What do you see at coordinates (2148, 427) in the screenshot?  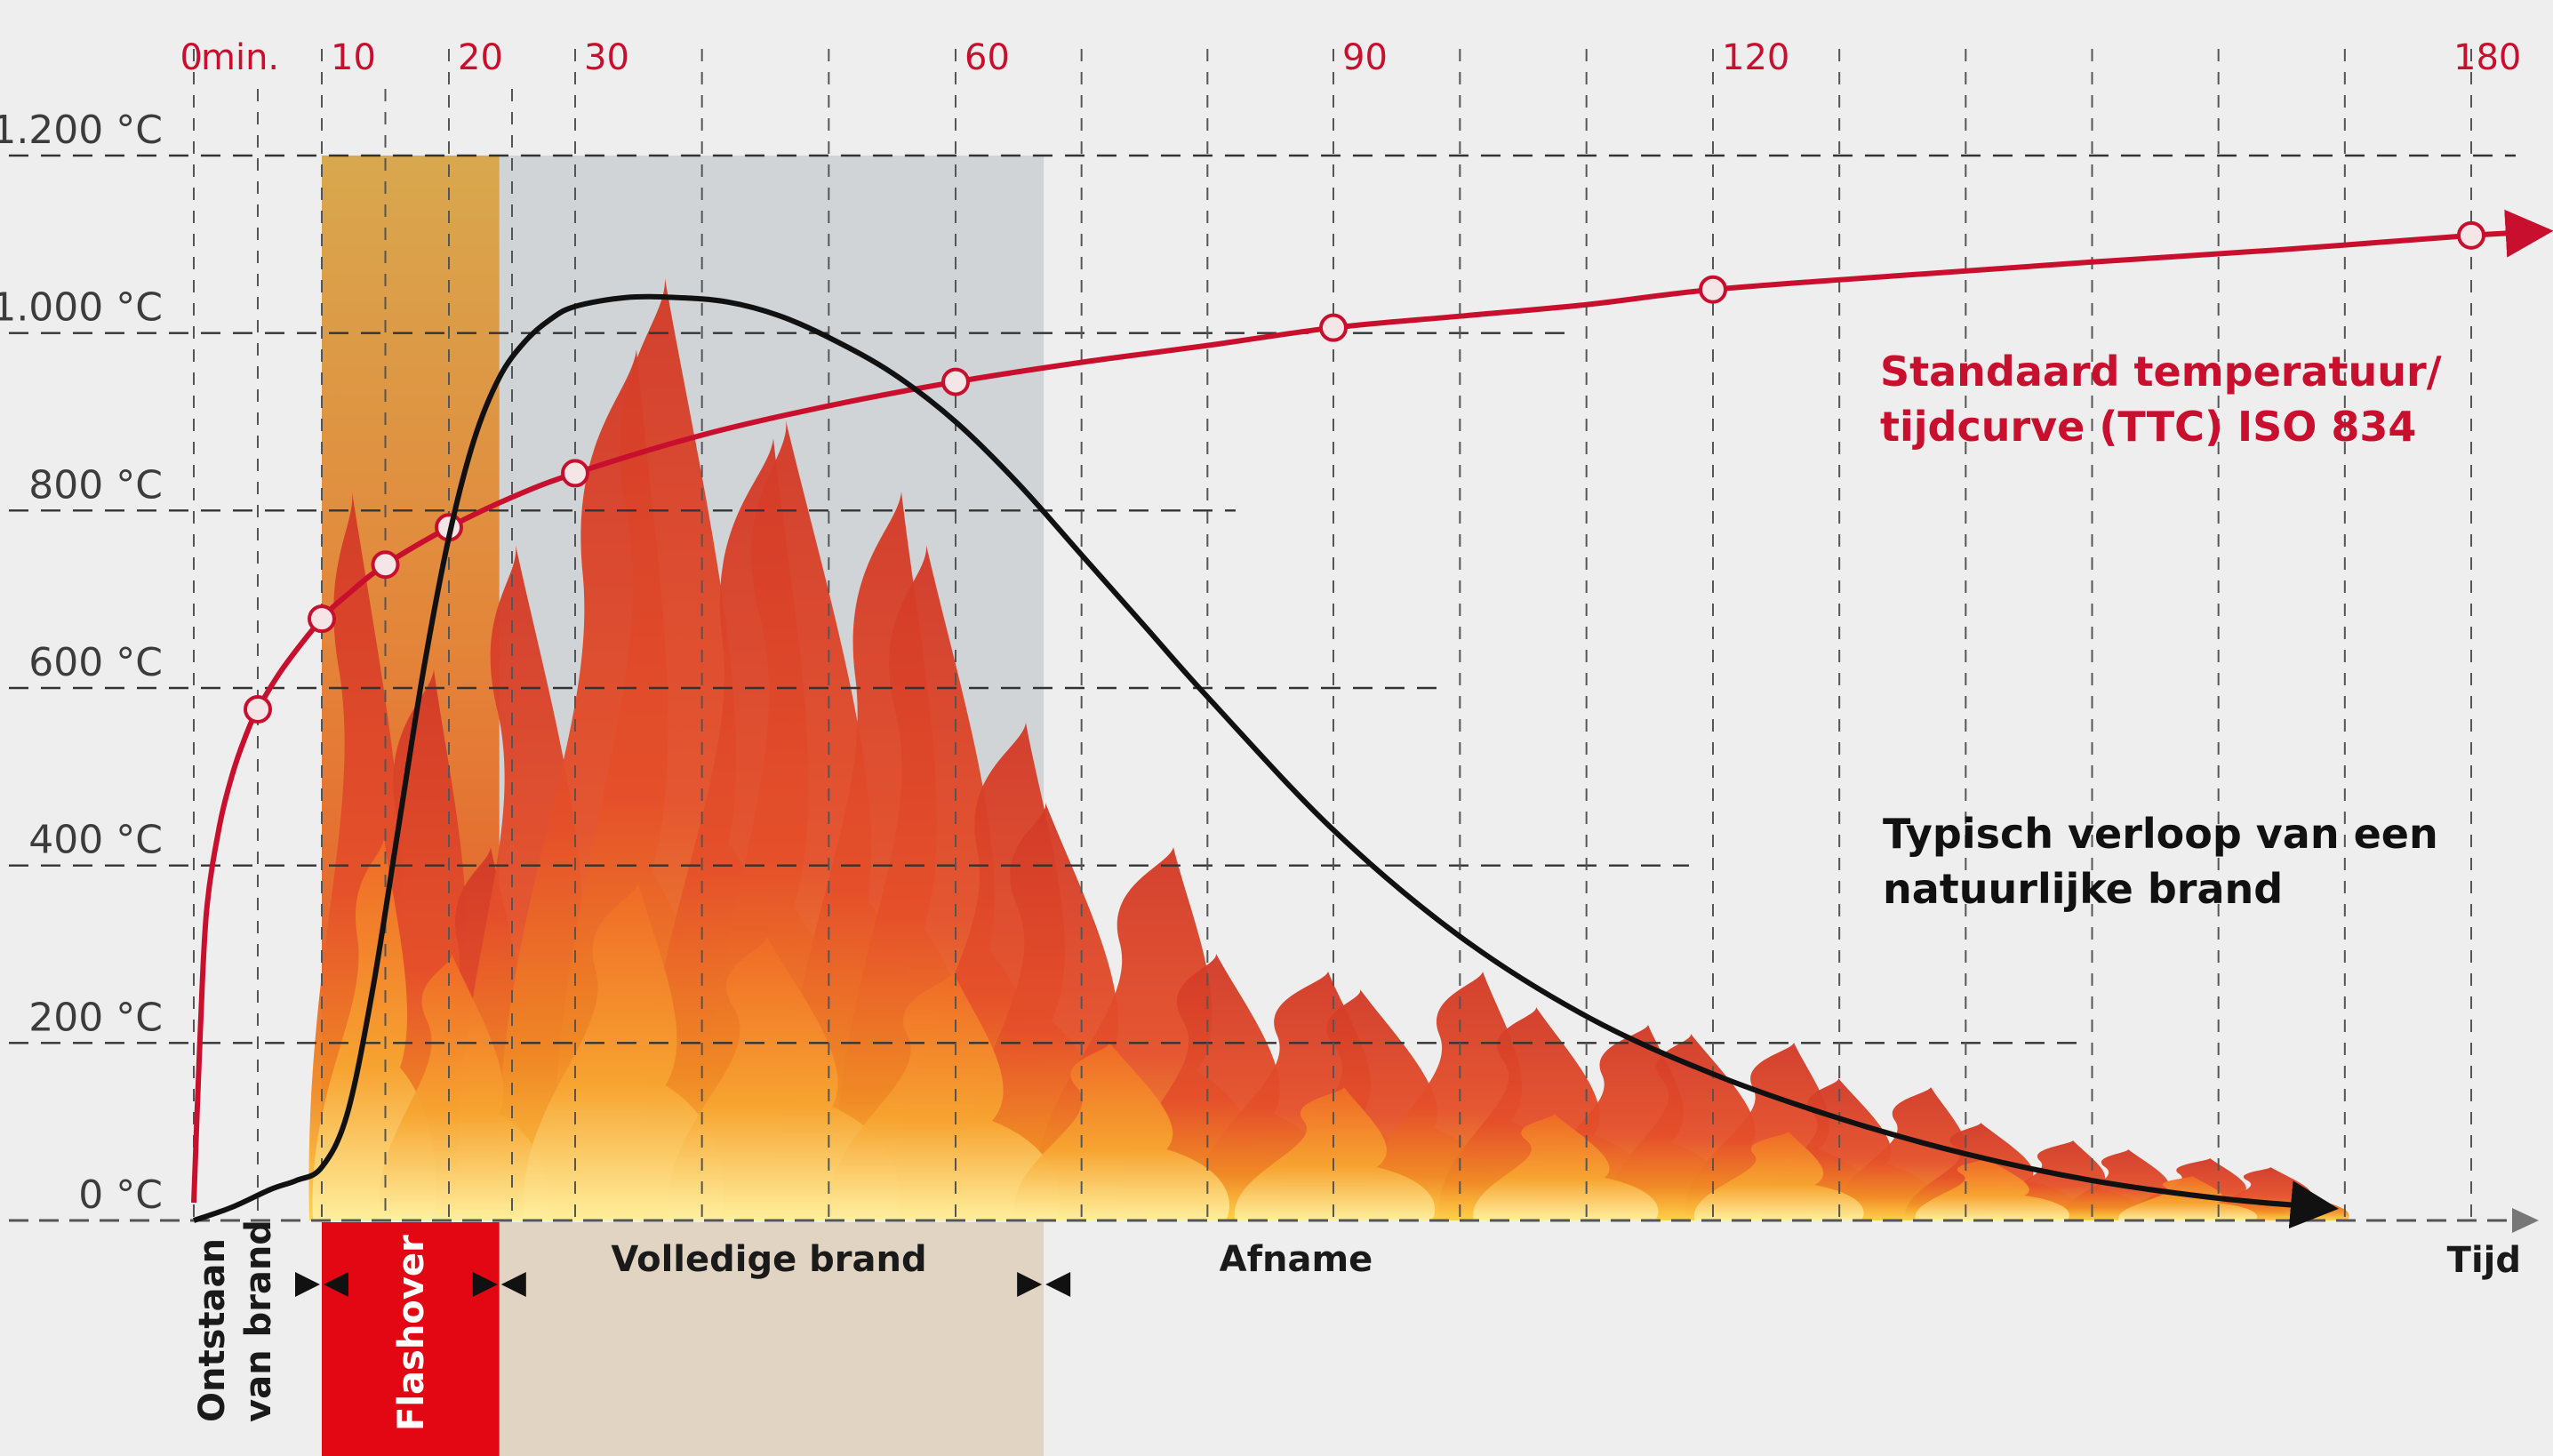 I see `ttc-legend-label: tijdcurve (TTC) ISO 834` at bounding box center [2148, 427].